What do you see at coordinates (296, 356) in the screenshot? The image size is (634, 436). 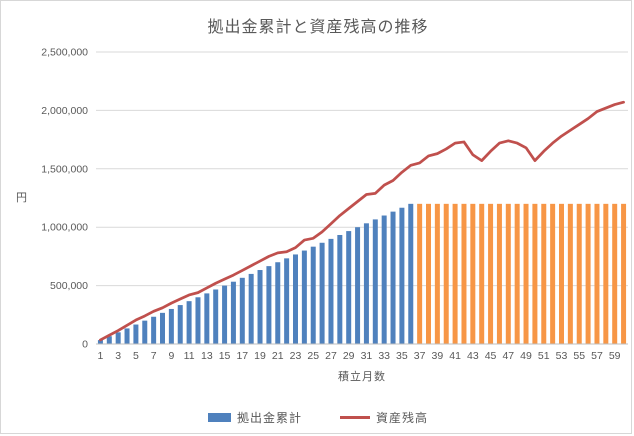 I see `x-tick-label: 23` at bounding box center [296, 356].